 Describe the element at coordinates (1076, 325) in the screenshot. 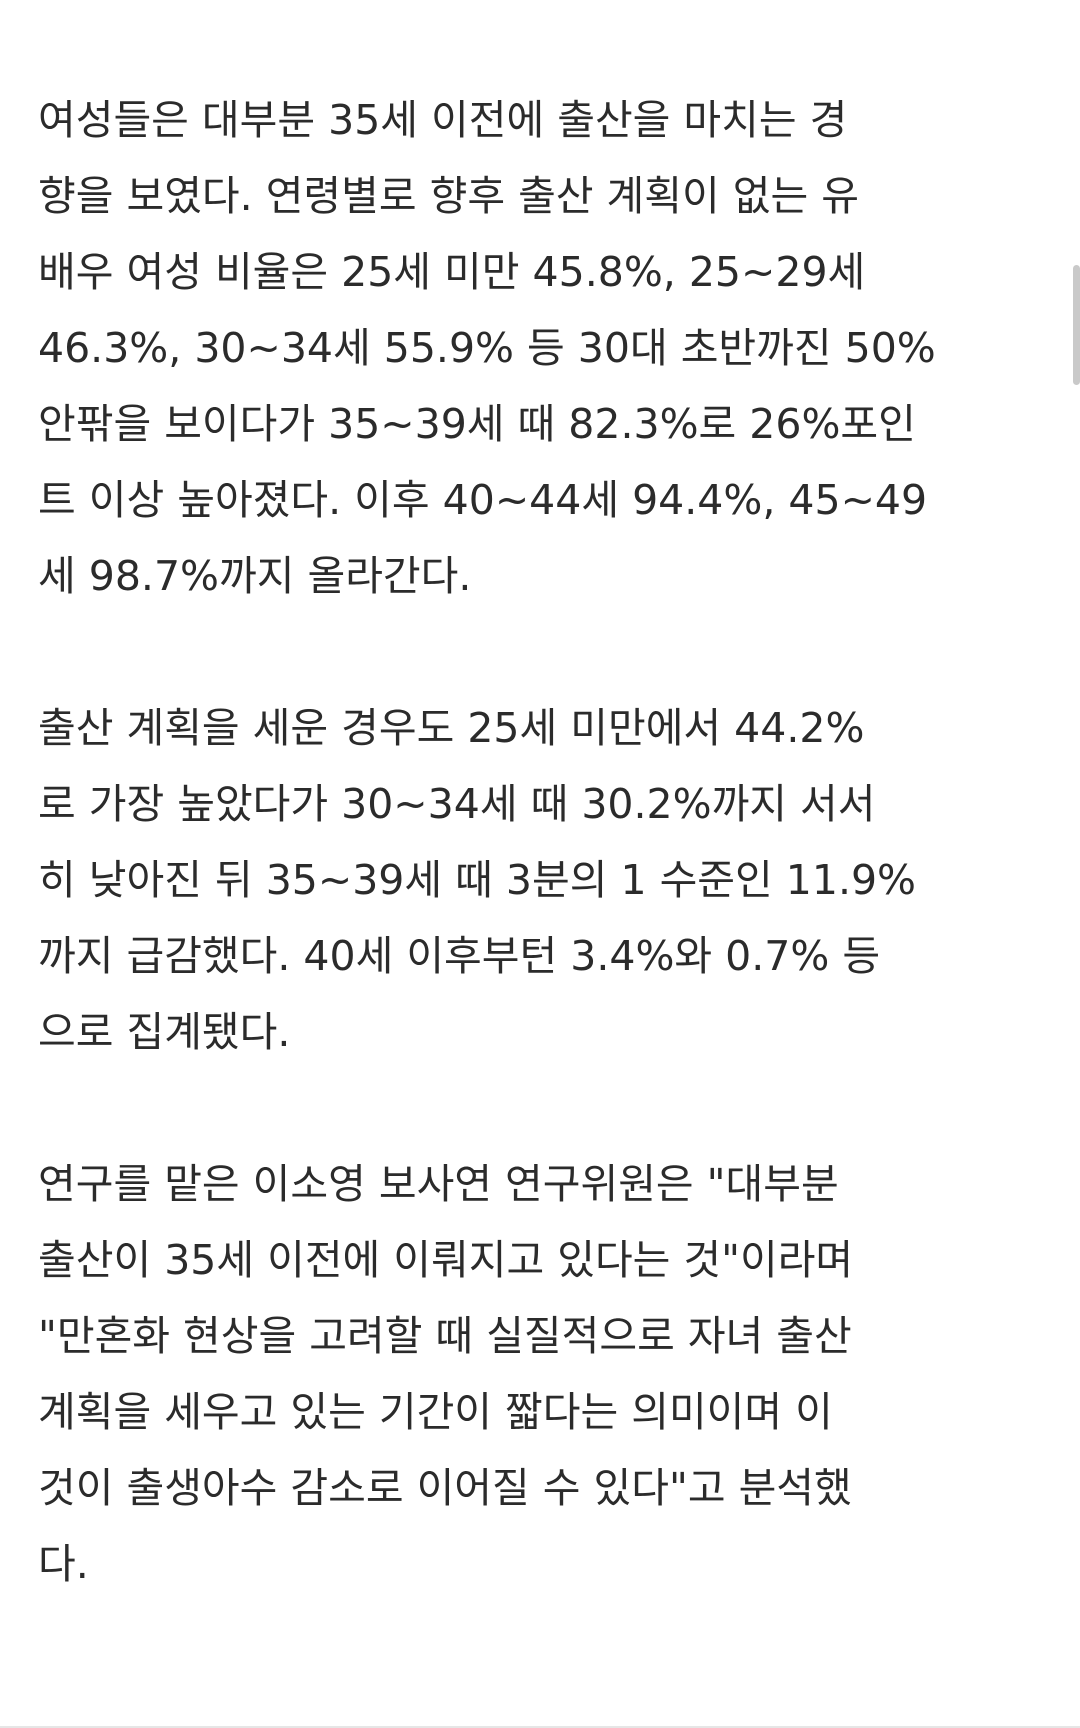

I see `scrollbar-thumb` at that location.